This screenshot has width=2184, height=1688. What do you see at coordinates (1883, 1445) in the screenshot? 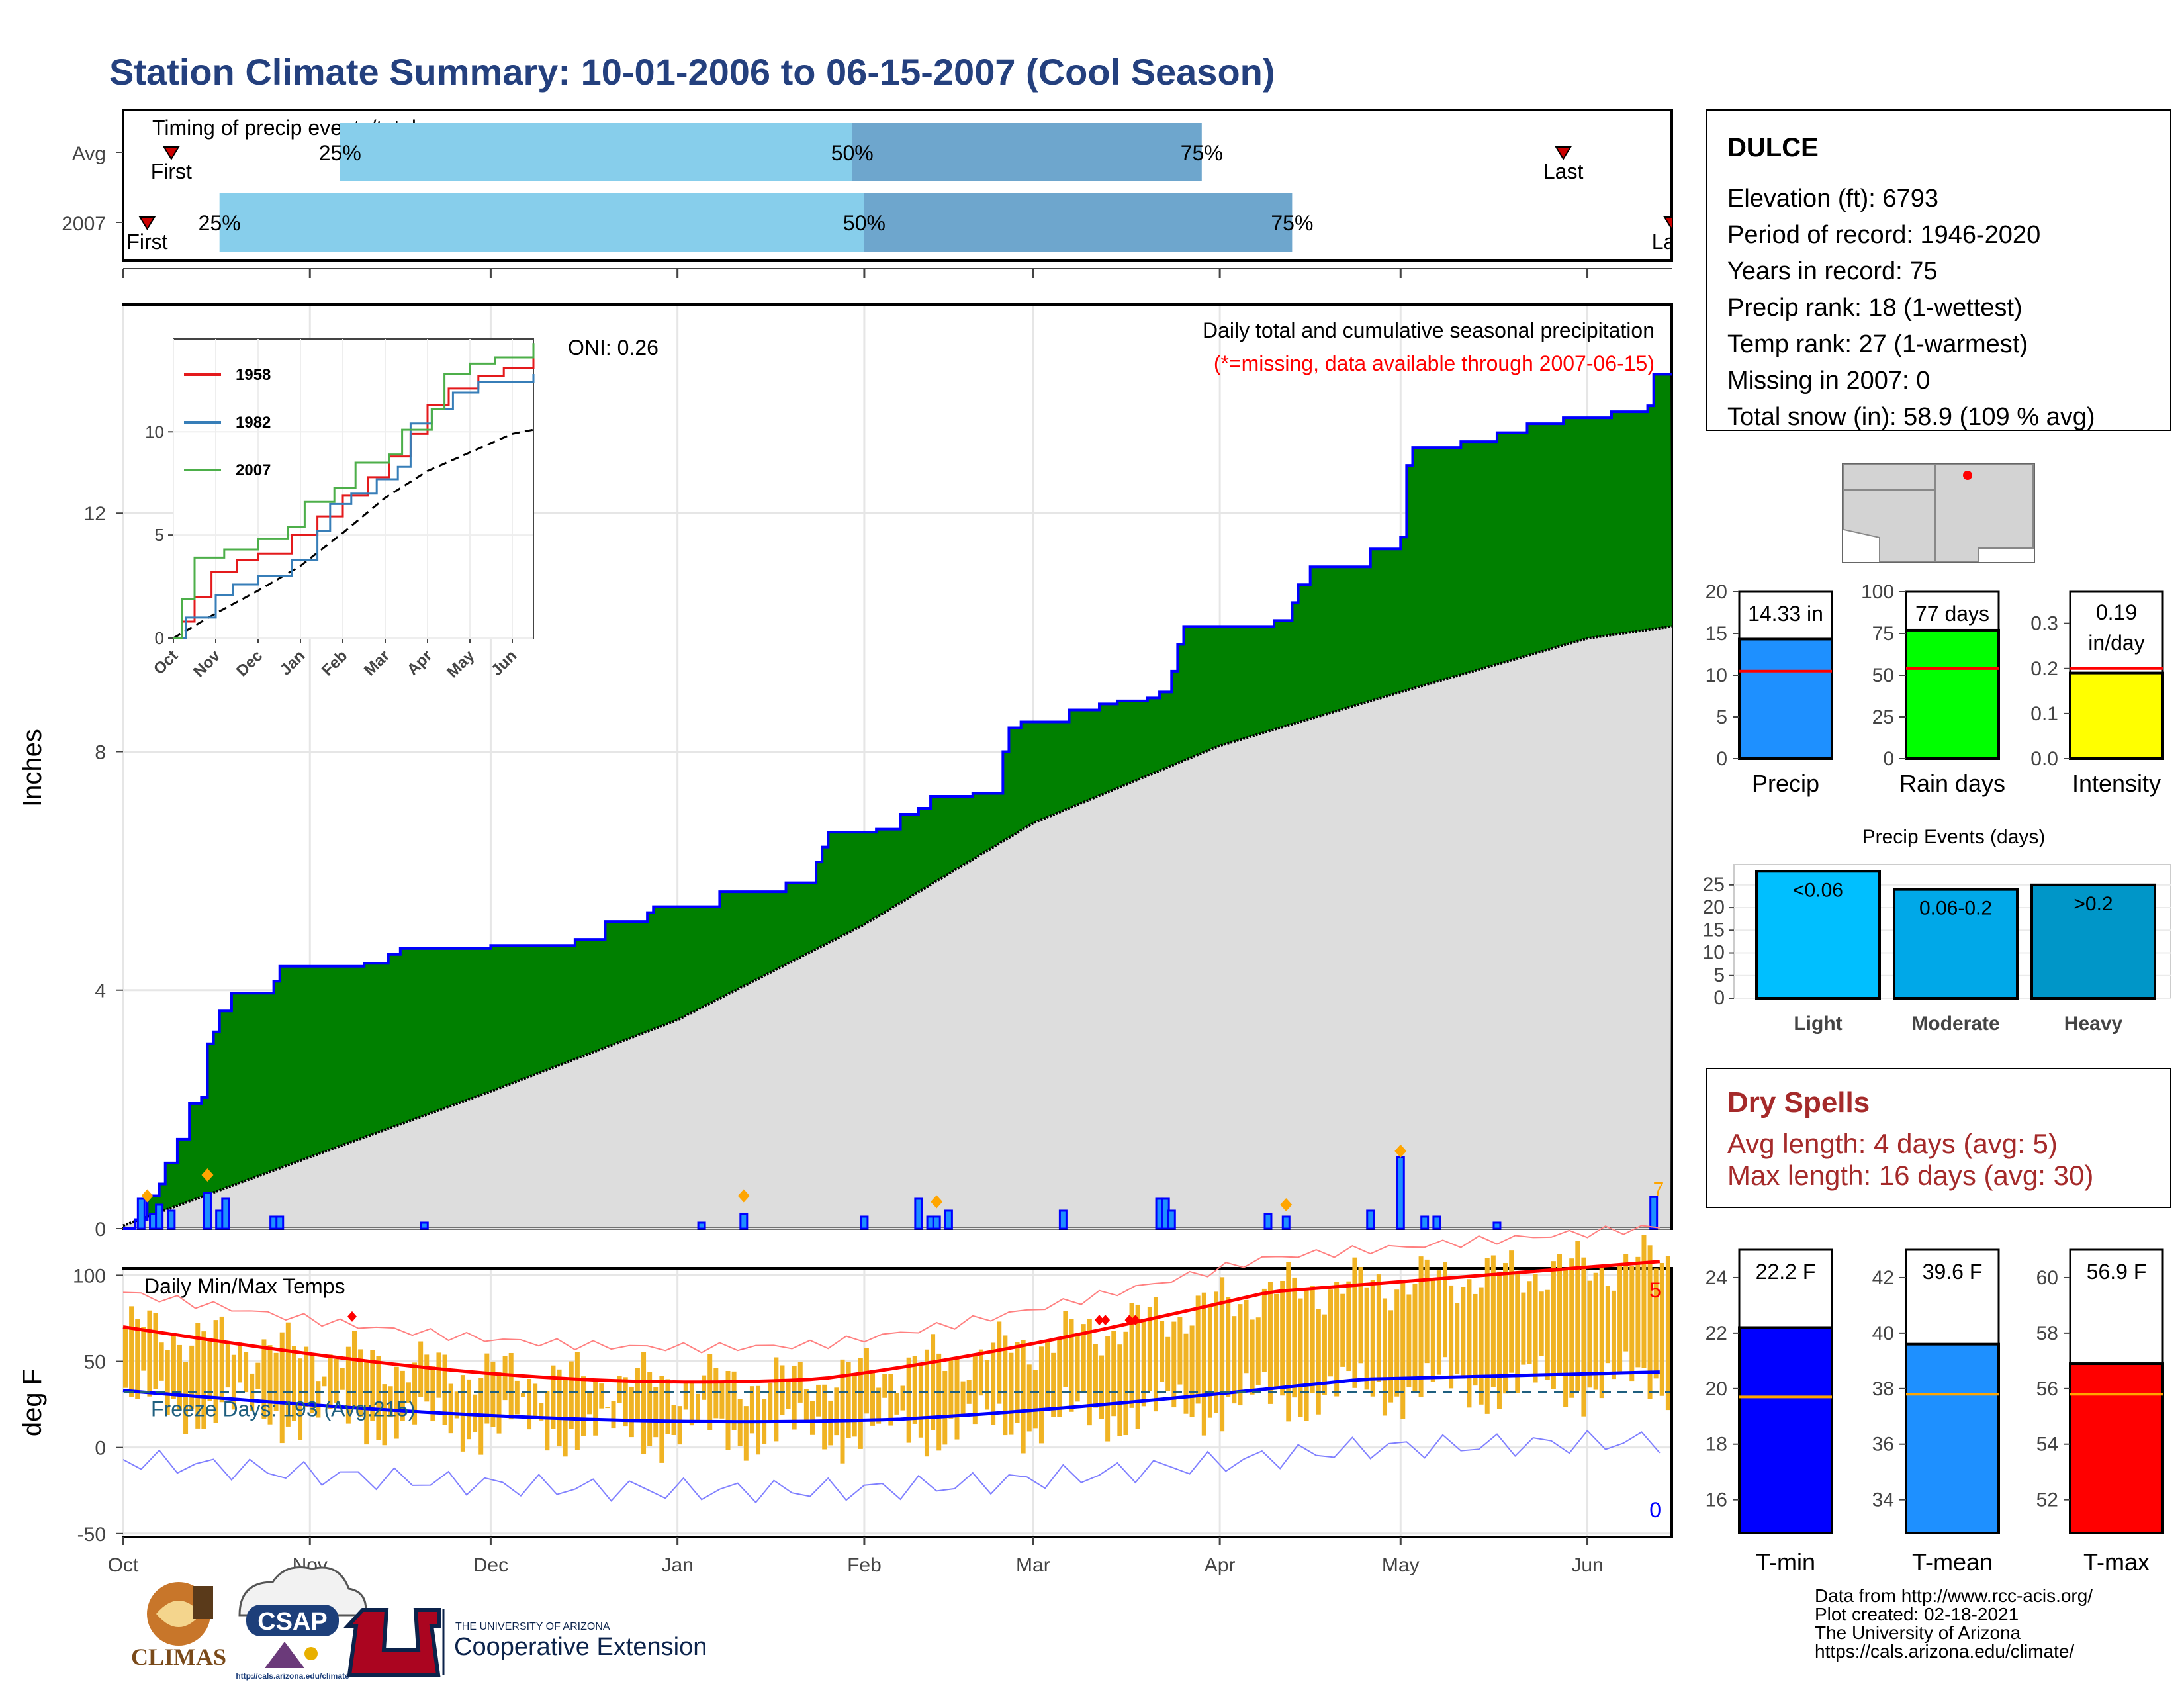
I see `temp-total-ytick-label: 36` at bounding box center [1883, 1445].